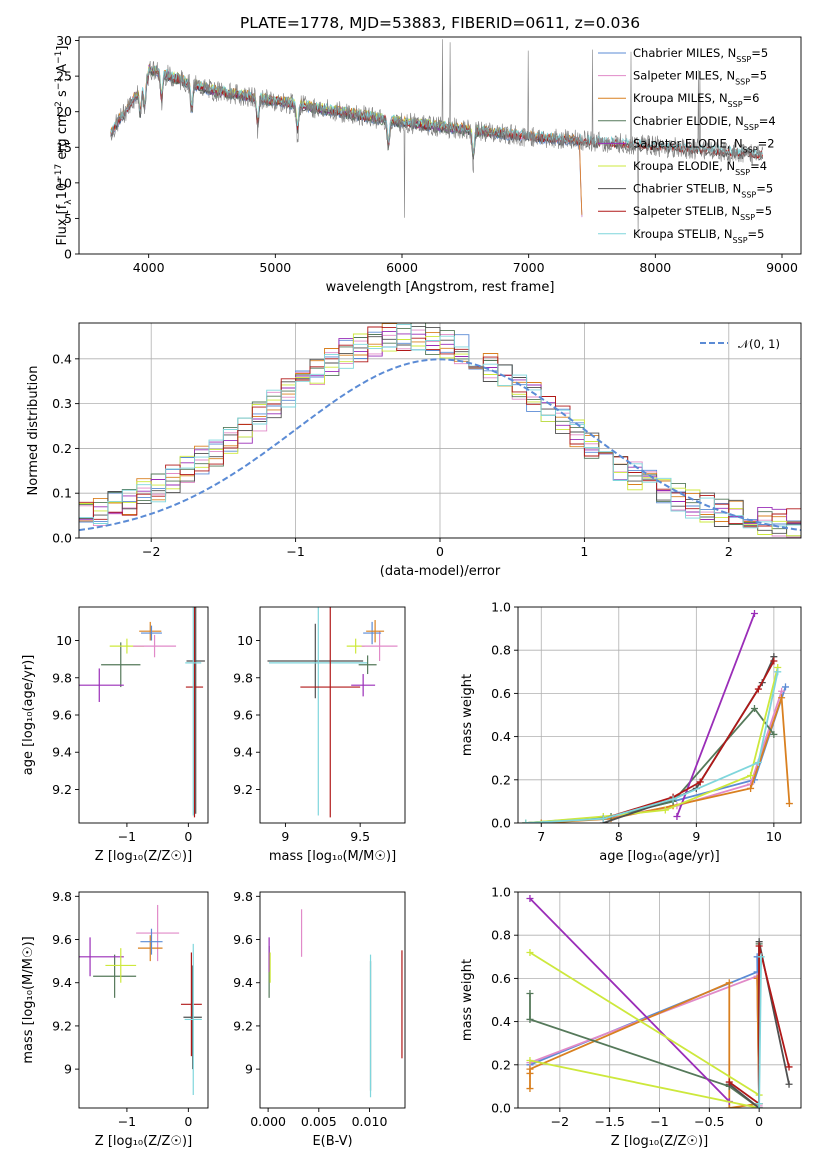  Describe the element at coordinates (688, 143) in the screenshot. I see `legend-name: Salpeter ELODIE, N` at that location.